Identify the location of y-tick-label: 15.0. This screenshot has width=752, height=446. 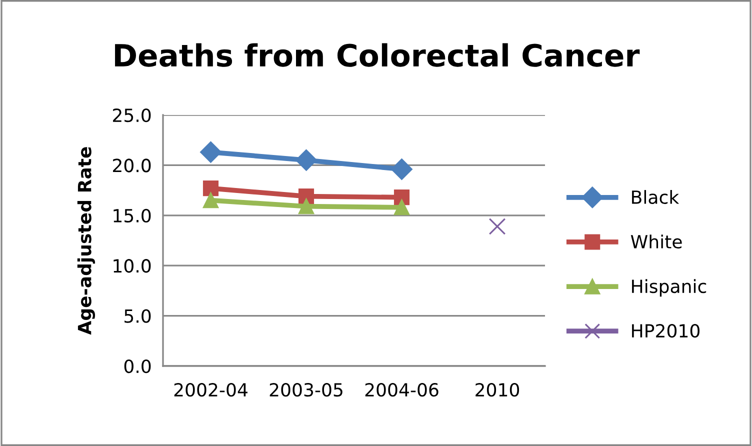
(132, 215).